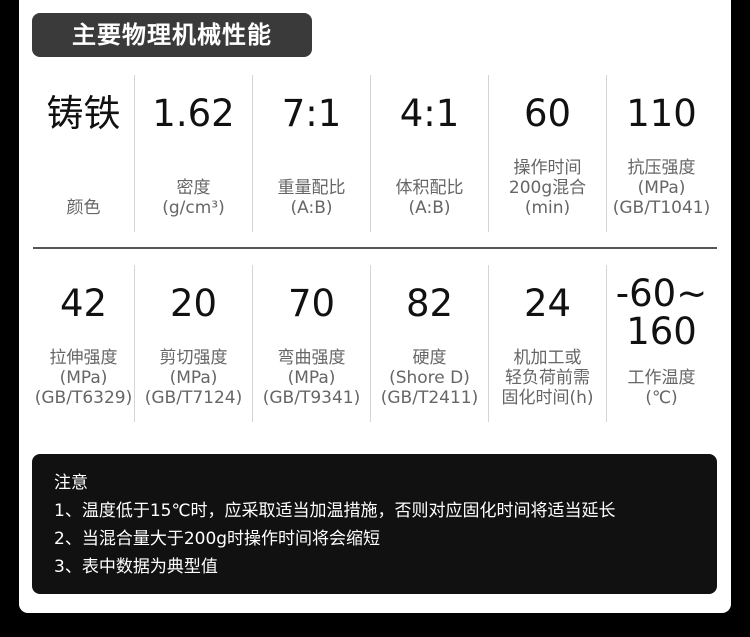 The image size is (750, 637). I want to click on property-label-line: 剪切强度, so click(193, 358).